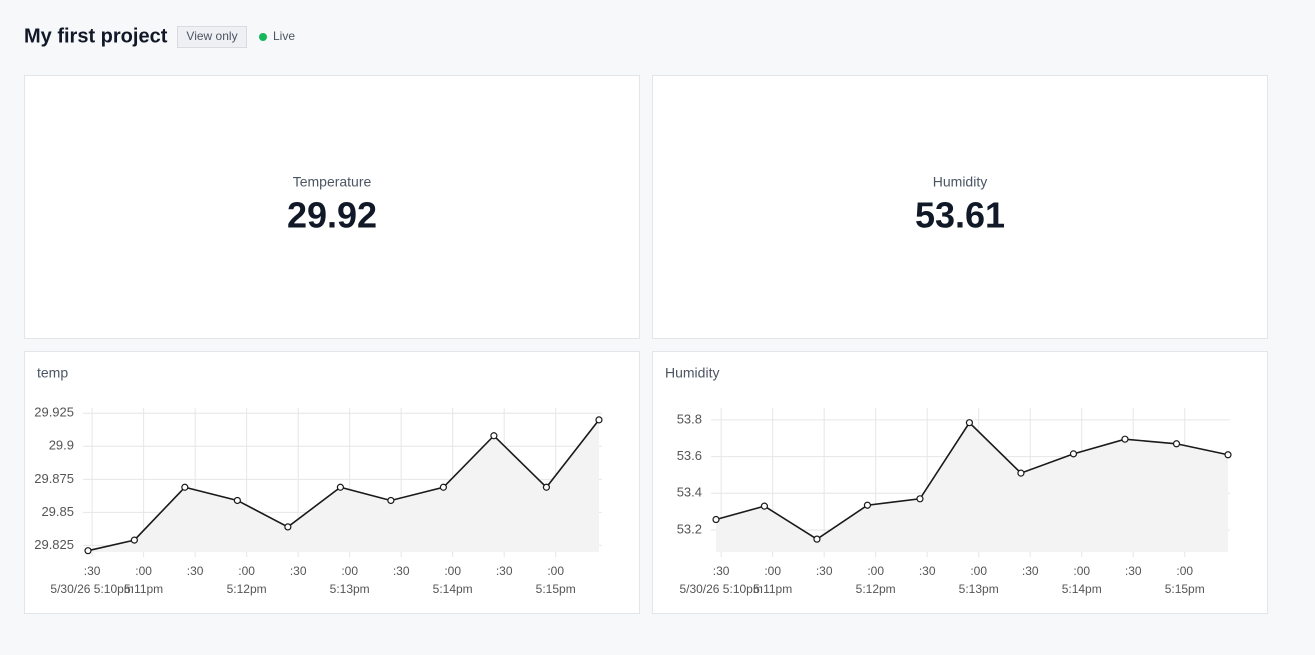 The width and height of the screenshot is (1315, 655). I want to click on y-tick-label: 29.9, so click(61, 445).